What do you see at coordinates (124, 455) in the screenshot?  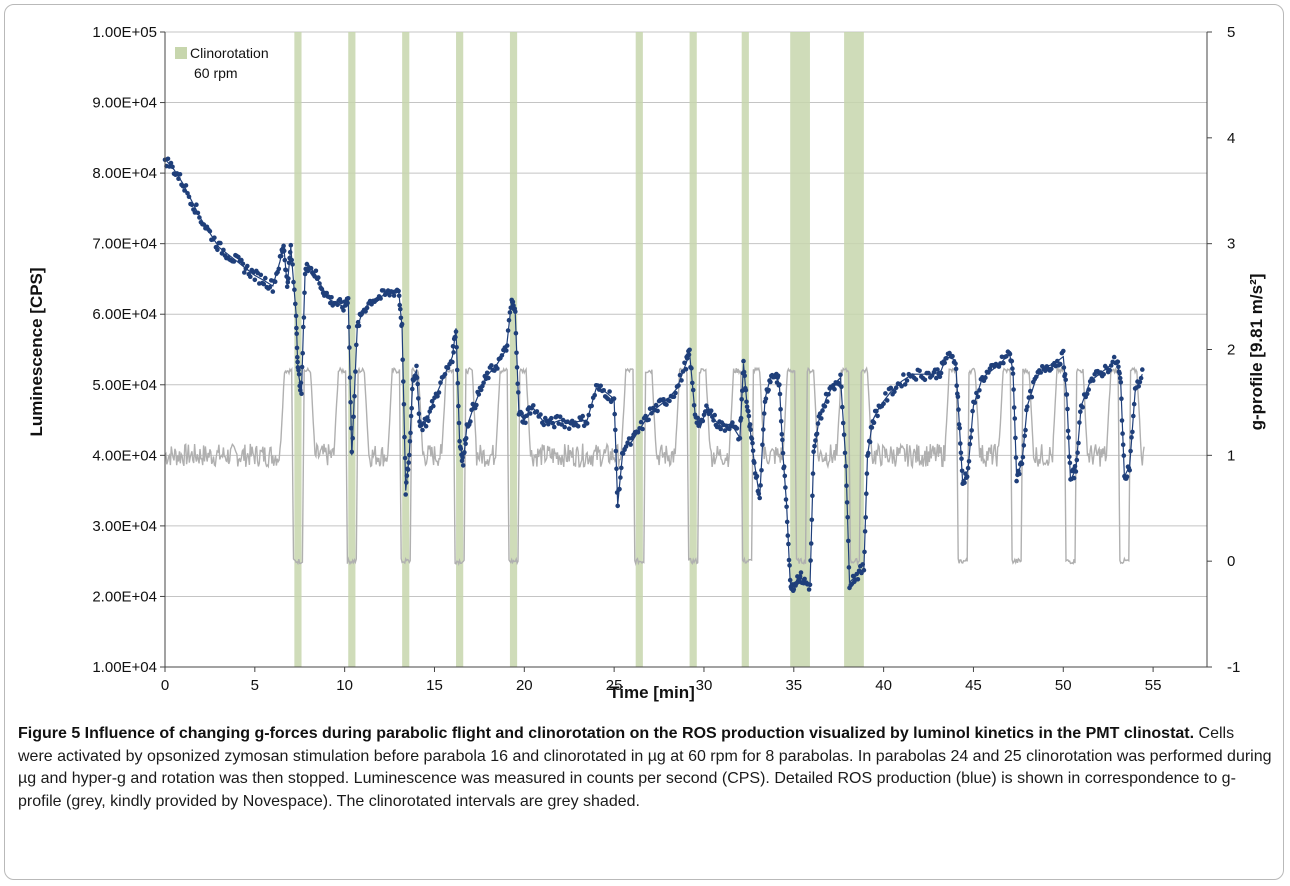 I see `y-left-tick-label: 4.00E+04` at bounding box center [124, 455].